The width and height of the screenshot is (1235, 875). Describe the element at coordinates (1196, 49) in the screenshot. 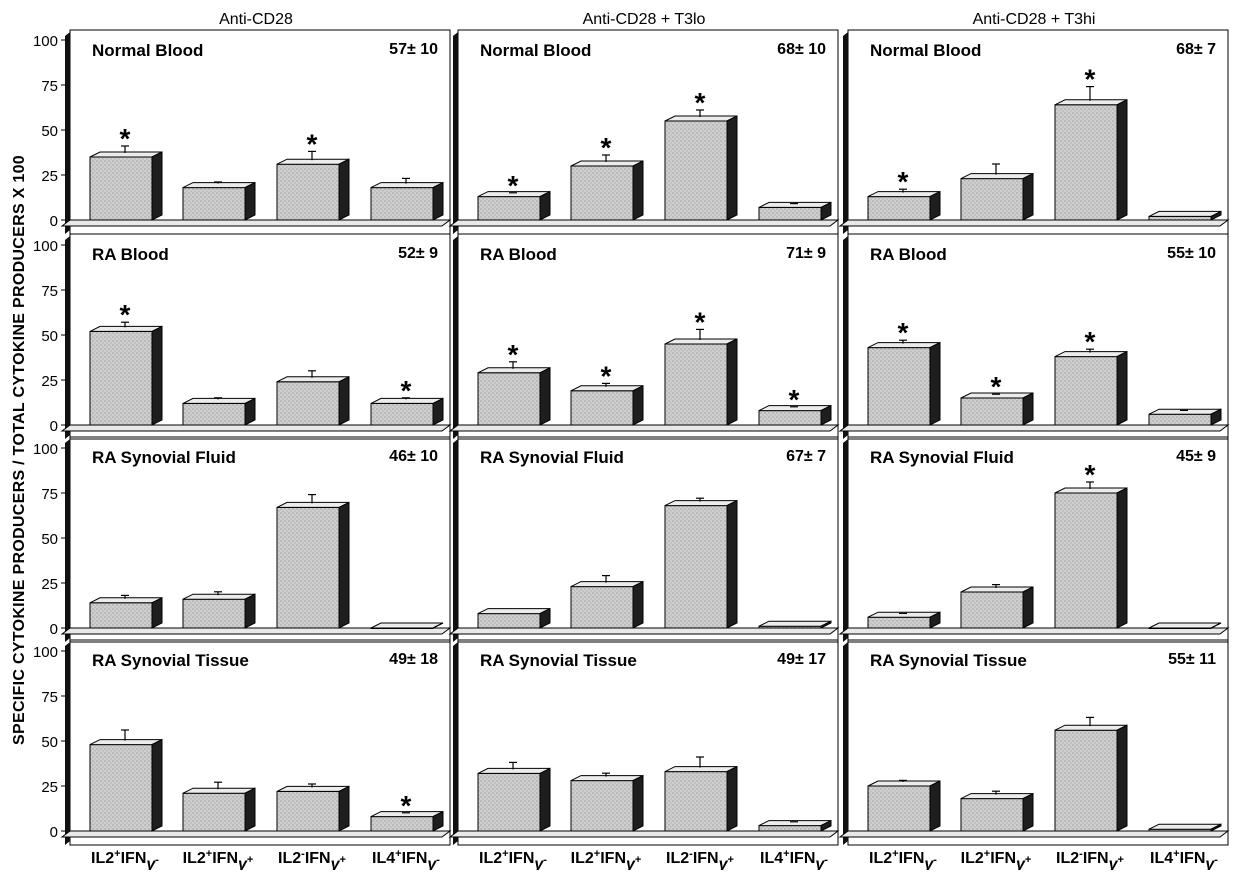

I see `panel-total: 68± 7` at that location.